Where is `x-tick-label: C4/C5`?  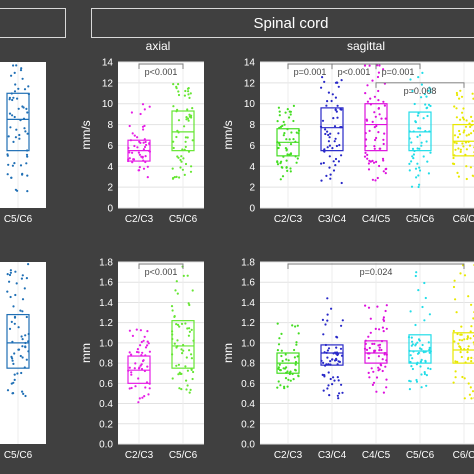
x-tick-label: C4/C5 is located at coordinates (376, 219).